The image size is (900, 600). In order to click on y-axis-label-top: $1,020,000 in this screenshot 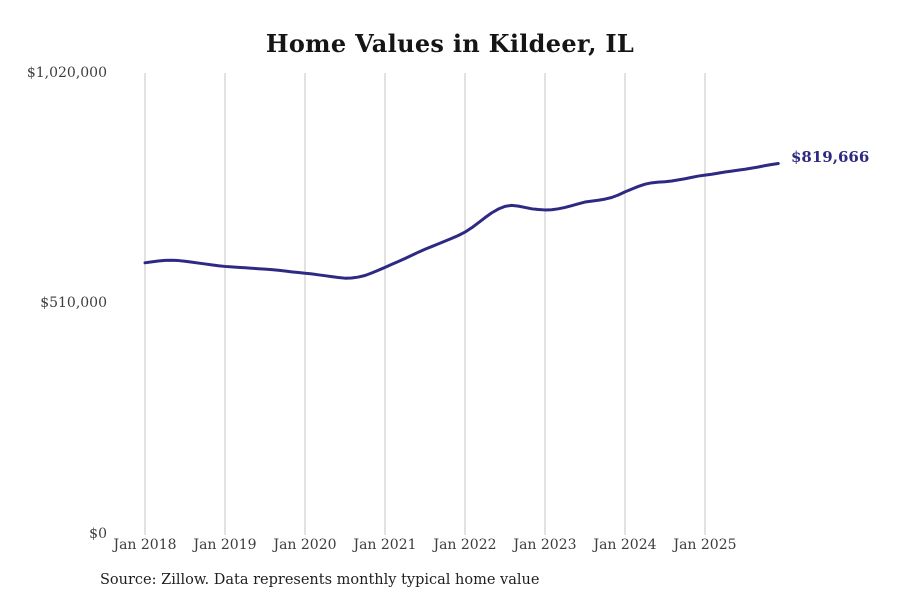, I will do `click(66, 73)`.